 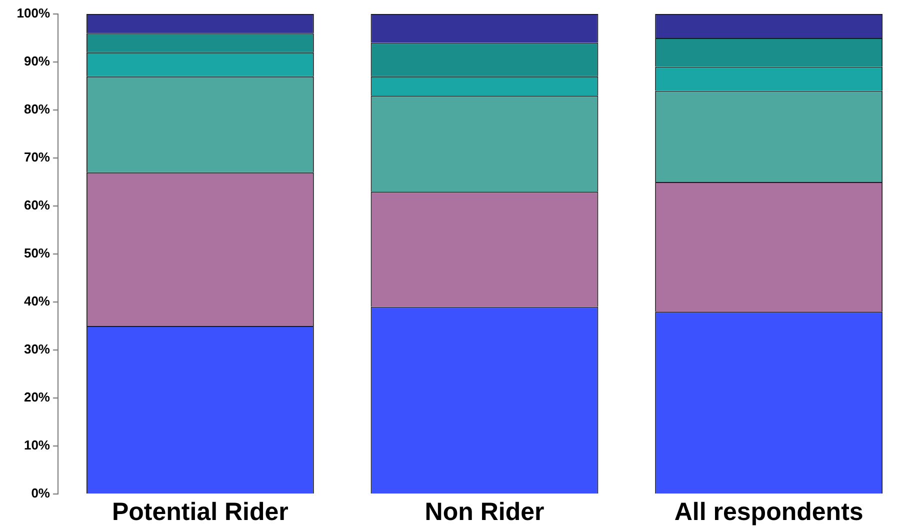 I want to click on y-tick-label: 80%, so click(x=37, y=109).